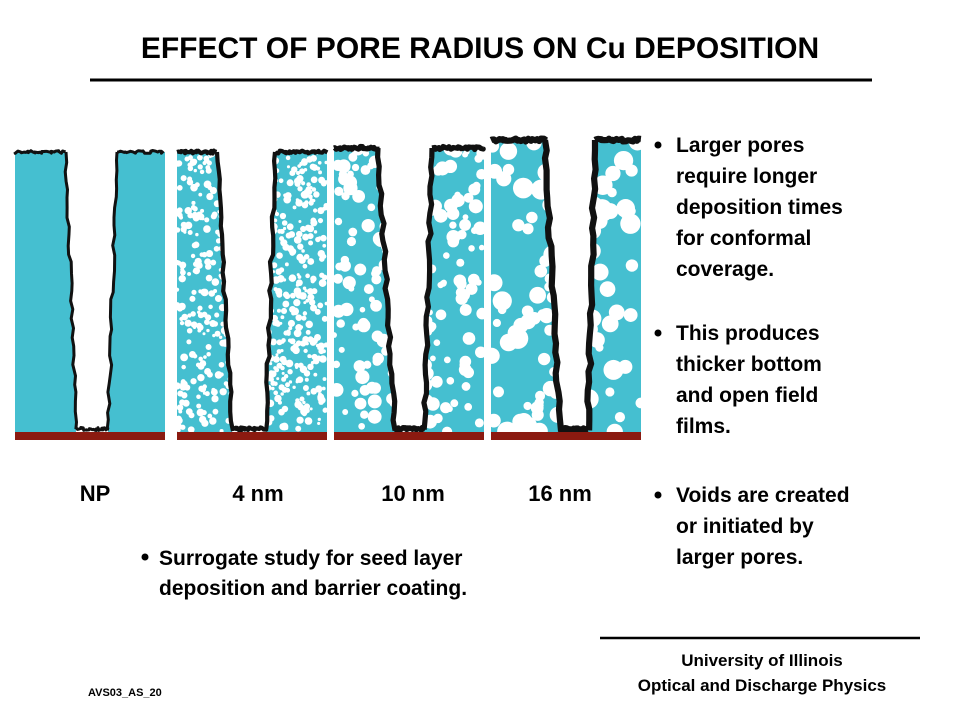  What do you see at coordinates (409, 291) in the screenshot?
I see `trench-panel` at bounding box center [409, 291].